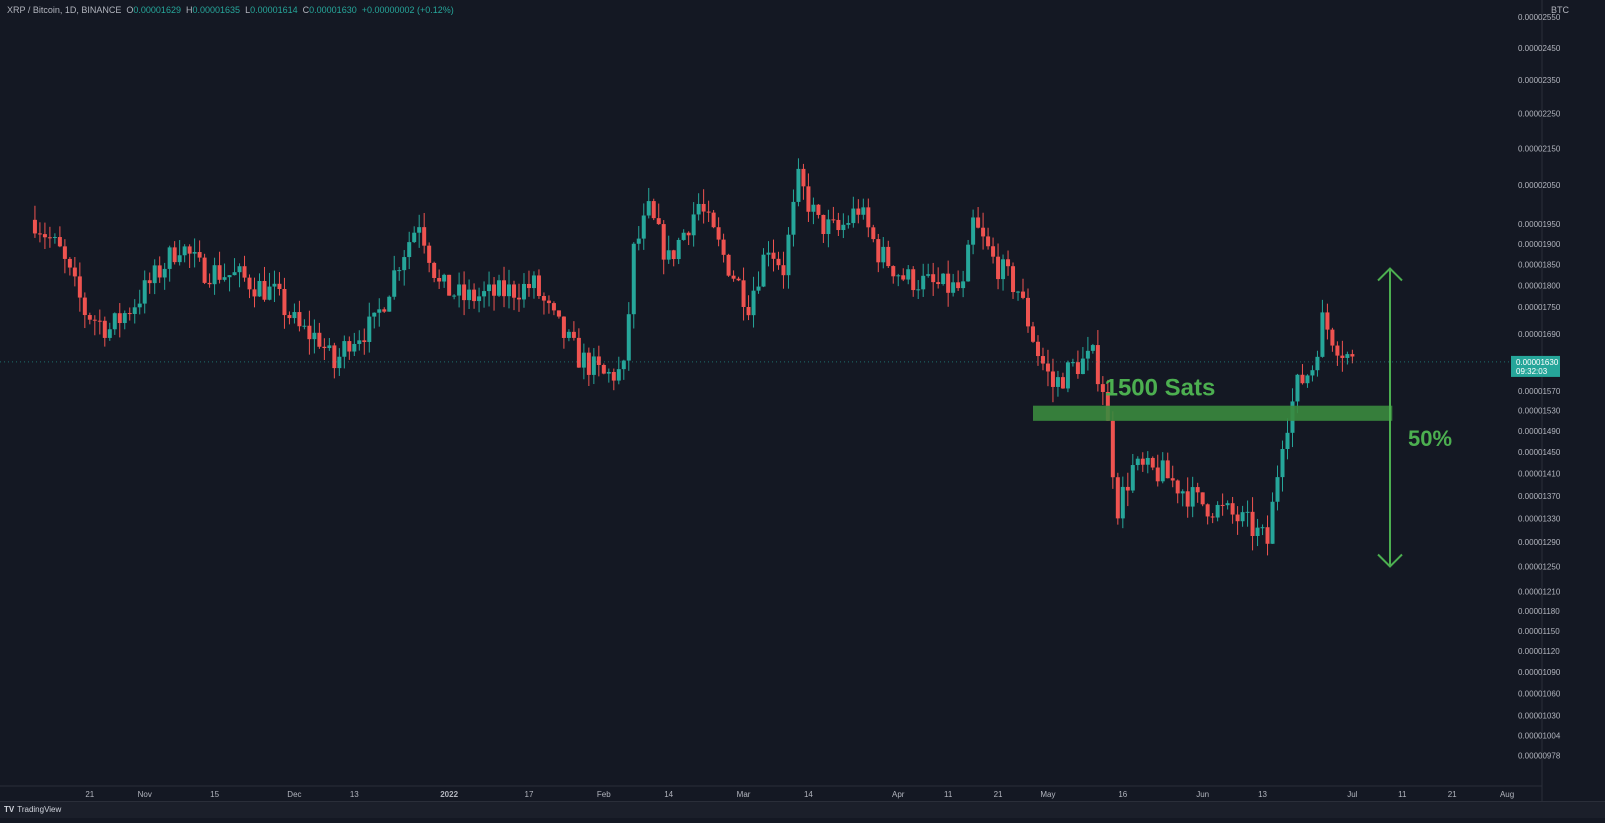 Image resolution: width=1605 pixels, height=823 pixels. Describe the element at coordinates (32, 809) in the screenshot. I see `tradingview-logo: TV TradingView` at that location.